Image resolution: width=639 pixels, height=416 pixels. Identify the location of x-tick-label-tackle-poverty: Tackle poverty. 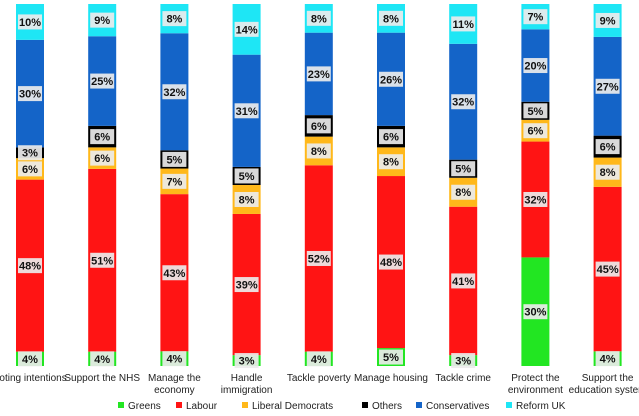
(319, 378).